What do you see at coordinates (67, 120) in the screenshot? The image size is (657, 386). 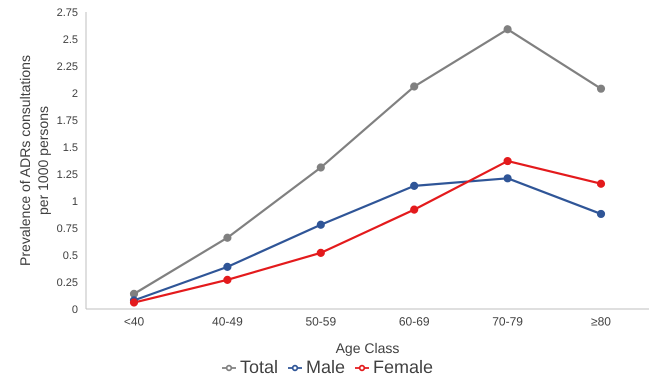 I see `y-tick-label: 1.75` at bounding box center [67, 120].